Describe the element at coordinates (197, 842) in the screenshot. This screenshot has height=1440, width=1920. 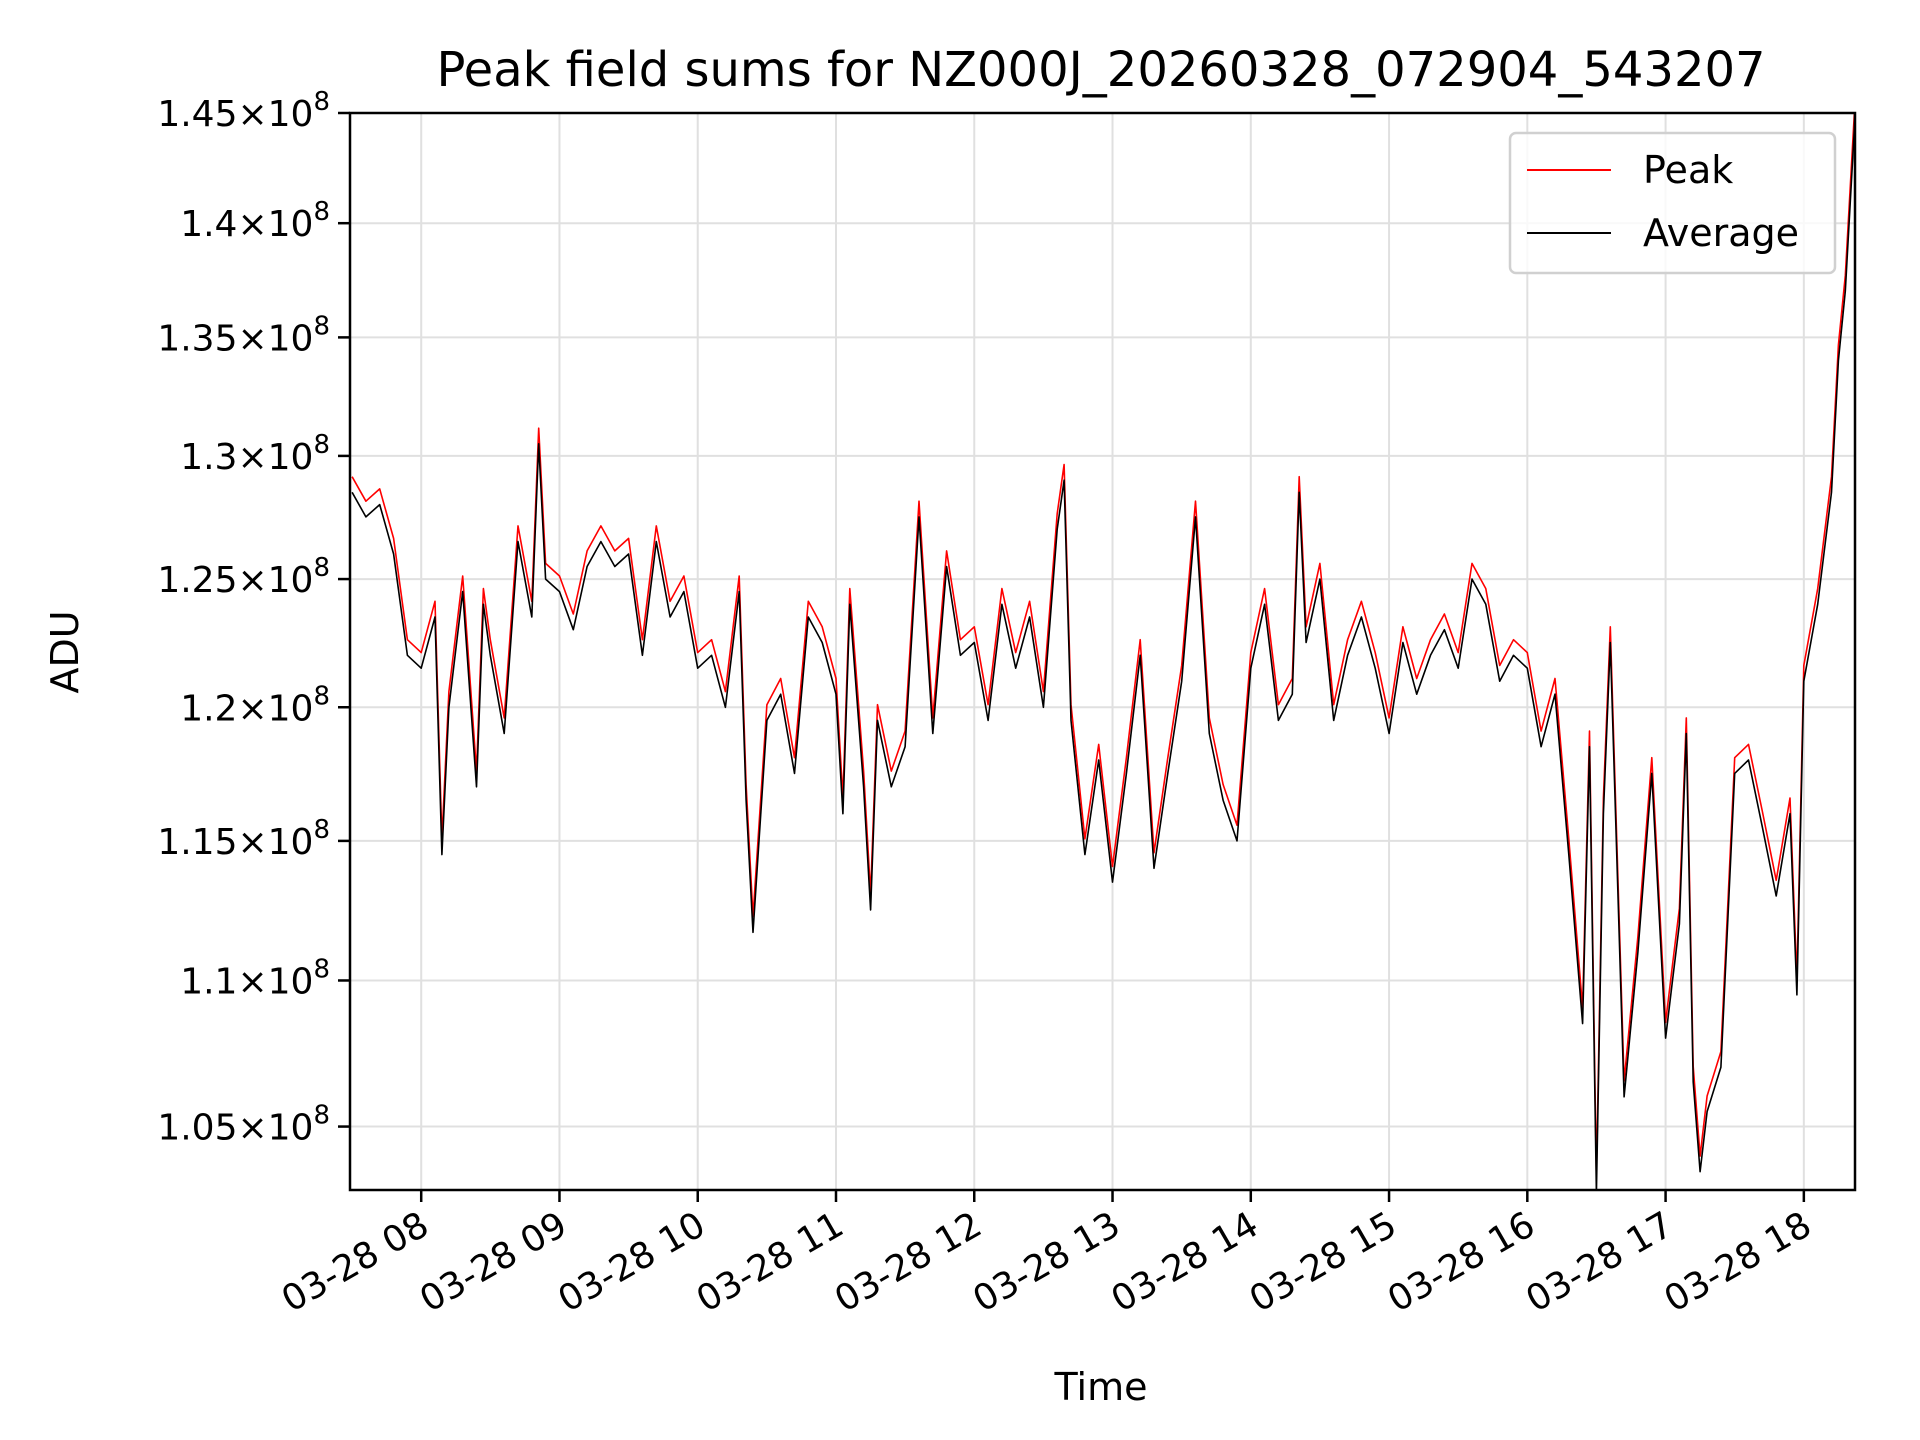
I see `y-tick-mantissa: 1.15` at that location.